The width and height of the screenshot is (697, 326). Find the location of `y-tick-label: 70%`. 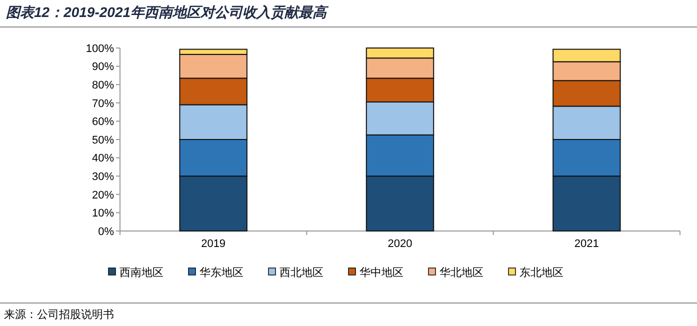

y-tick-label: 70% is located at coordinates (103, 104).